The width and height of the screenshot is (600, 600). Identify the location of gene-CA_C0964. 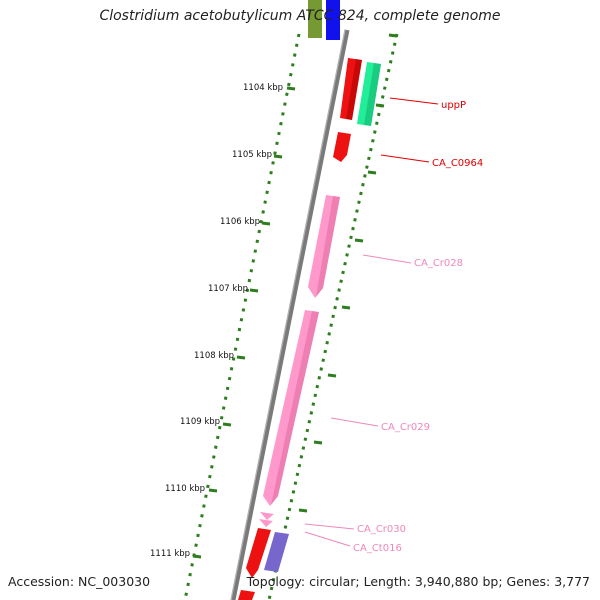
(342, 147).